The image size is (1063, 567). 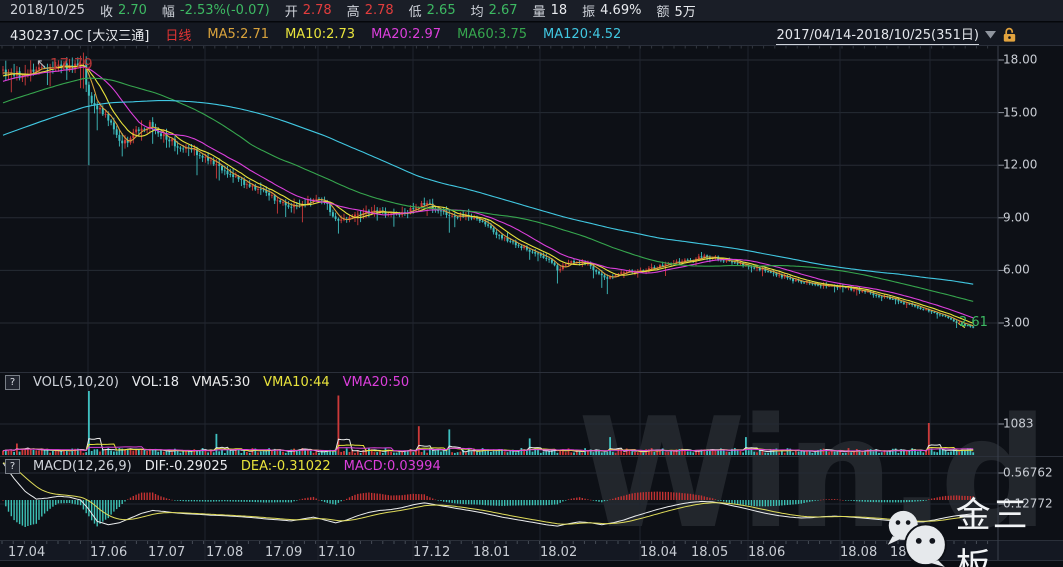 I want to click on x-axis-label: 18.05, so click(x=710, y=552).